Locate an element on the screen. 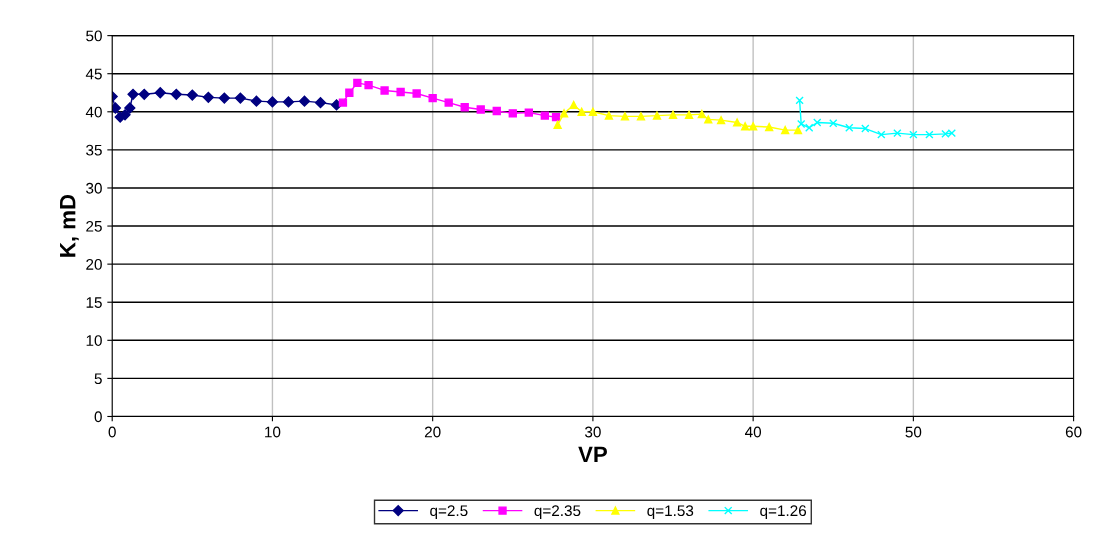 Image resolution: width=1100 pixels, height=548 pixels. x-tick-label: 40 is located at coordinates (753, 432).